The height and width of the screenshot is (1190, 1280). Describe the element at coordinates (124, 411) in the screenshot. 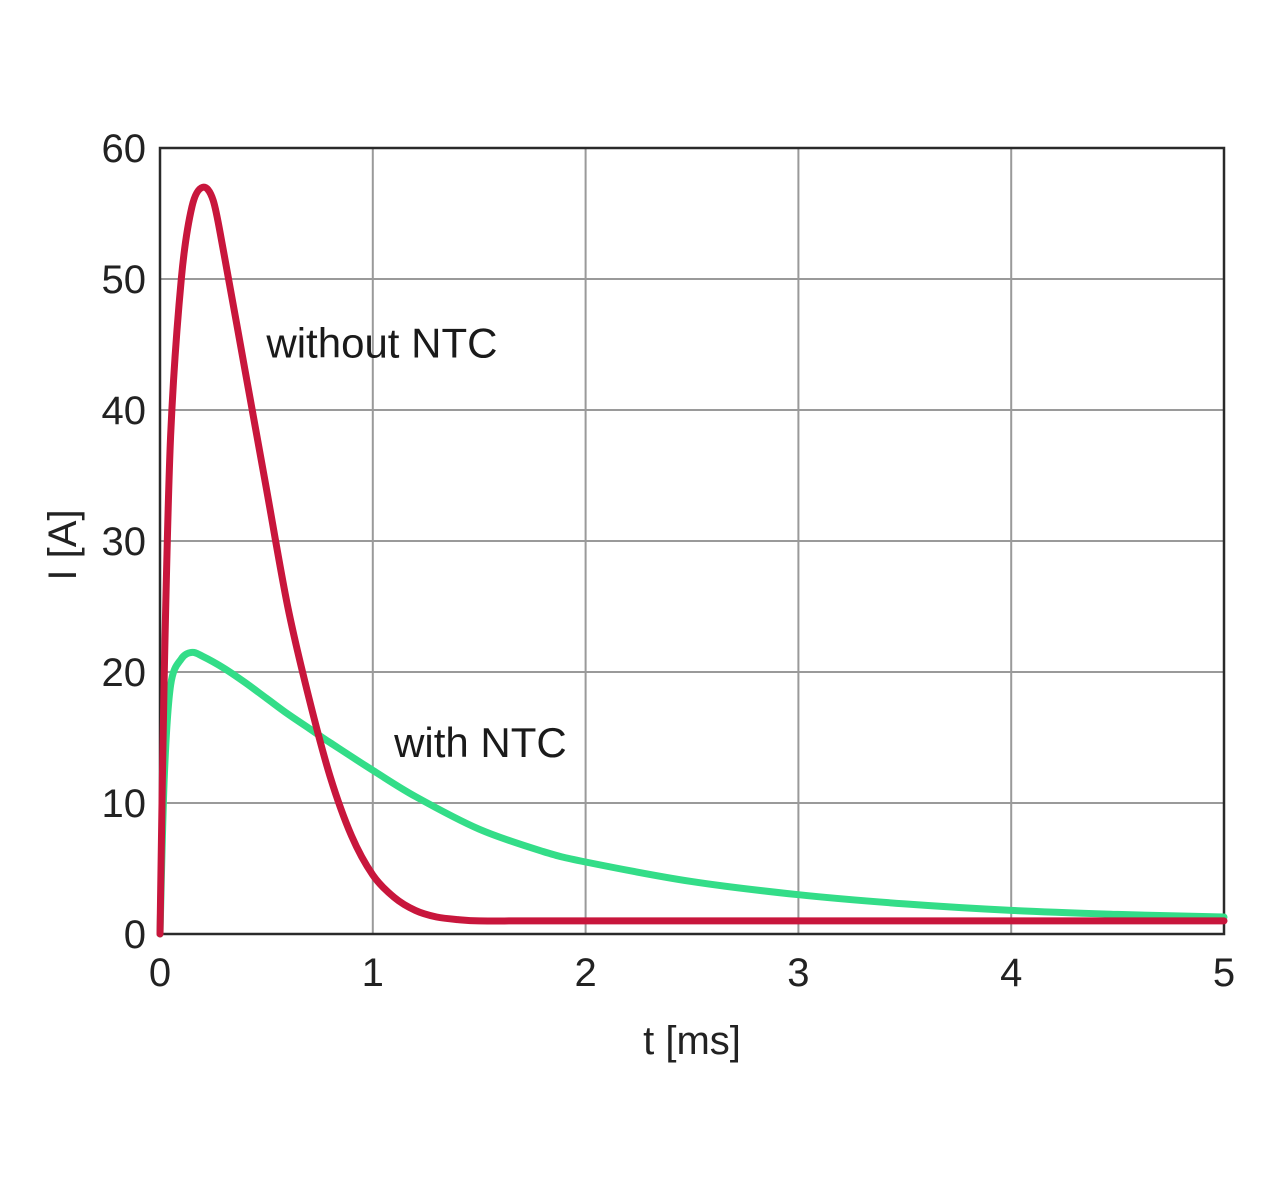

I see `y-tick-label: 40` at that location.